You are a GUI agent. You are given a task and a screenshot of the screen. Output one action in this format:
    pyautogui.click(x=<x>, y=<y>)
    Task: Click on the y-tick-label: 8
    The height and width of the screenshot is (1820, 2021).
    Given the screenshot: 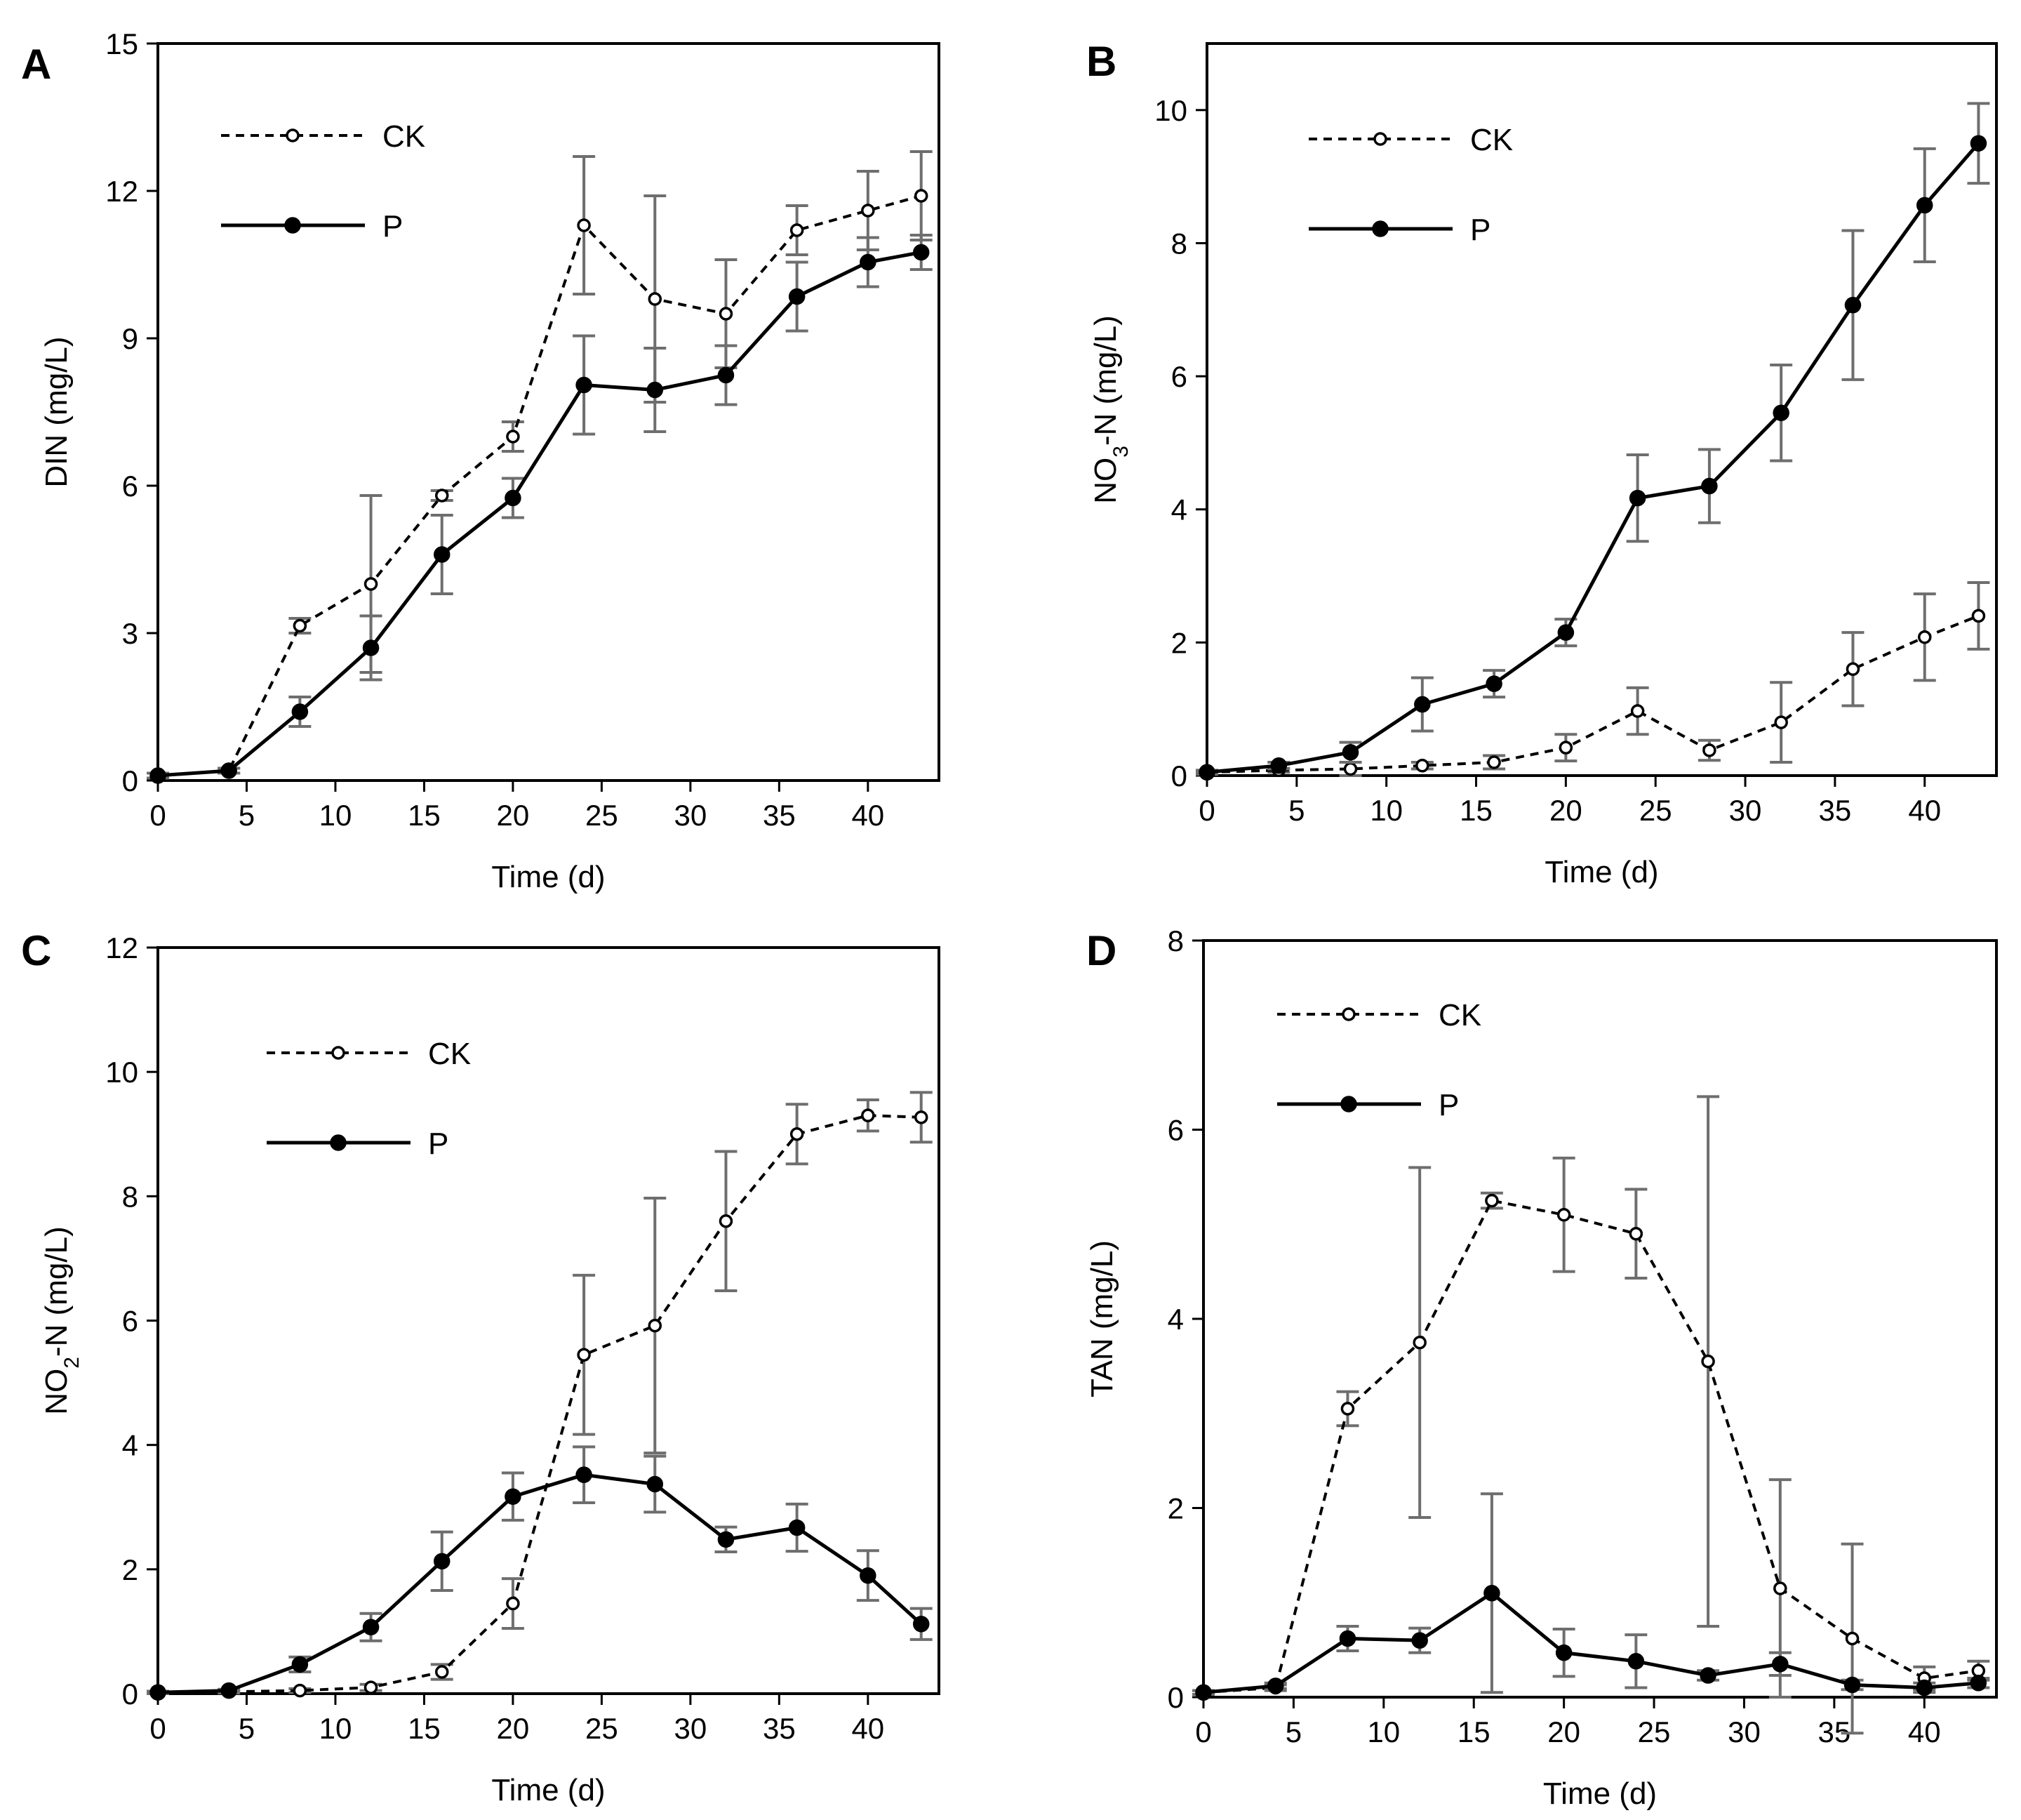 What is the action you would take?
    pyautogui.click(x=1179, y=243)
    